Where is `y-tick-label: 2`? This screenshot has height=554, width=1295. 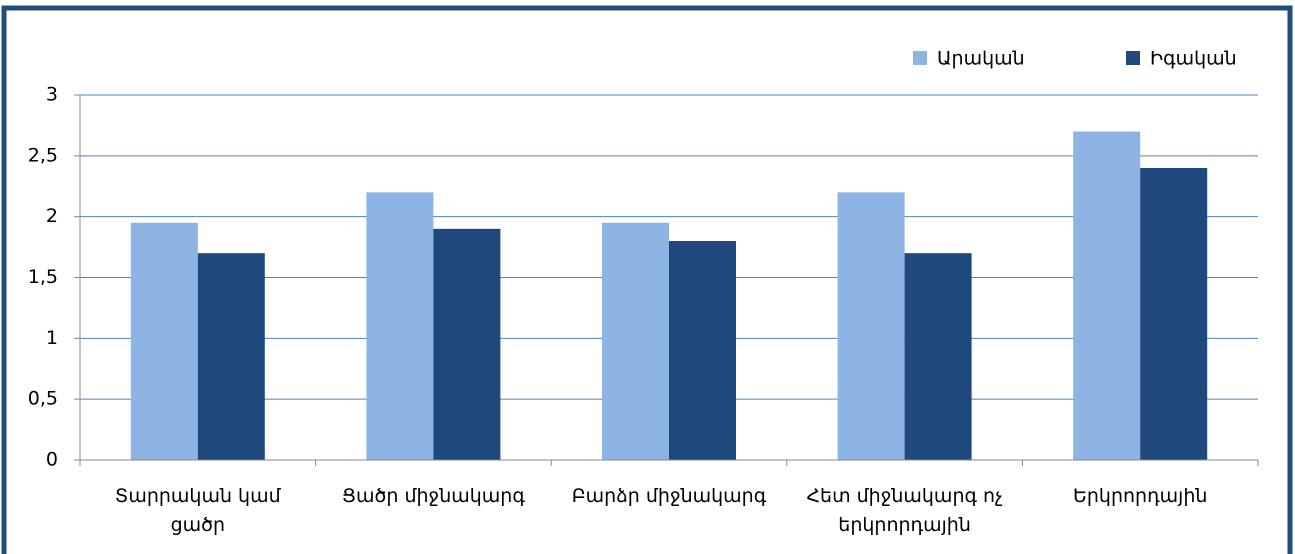 y-tick-label: 2 is located at coordinates (52, 216).